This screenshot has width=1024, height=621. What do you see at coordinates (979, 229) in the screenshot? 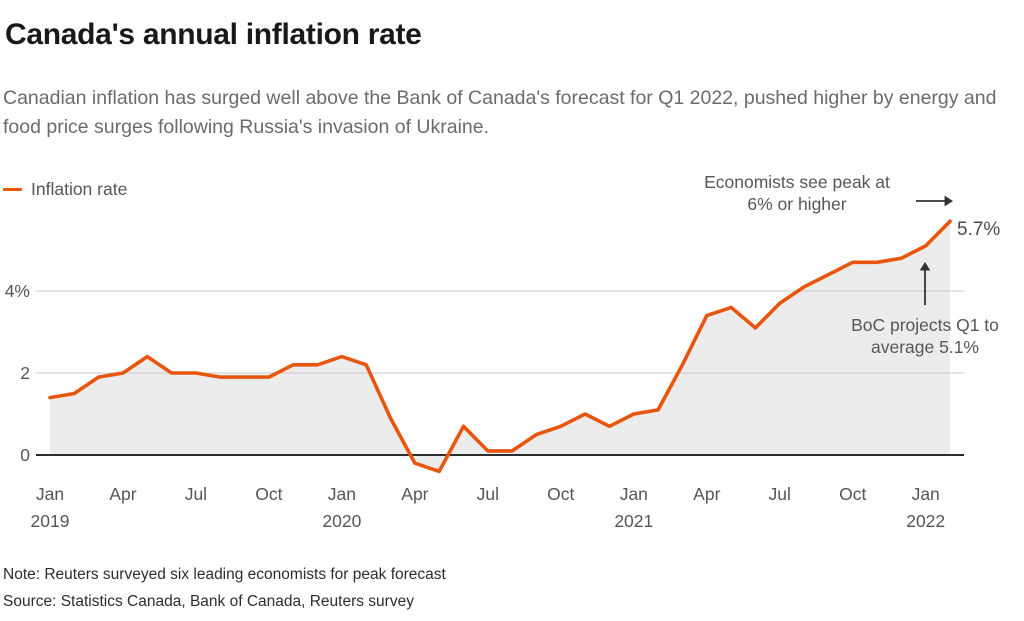
I see `last-value-label: 5.7%` at bounding box center [979, 229].